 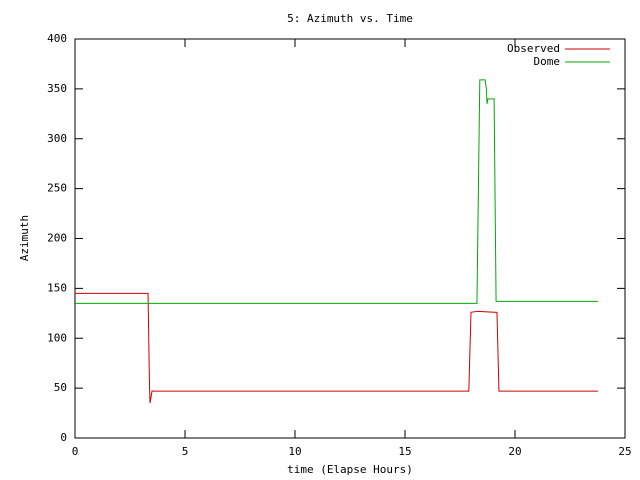 What do you see at coordinates (294, 451) in the screenshot?
I see `x-tick-label: 10` at bounding box center [294, 451].